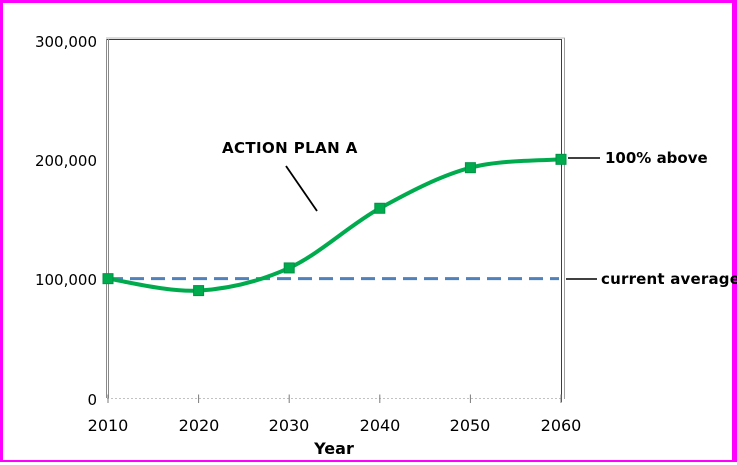 The image size is (737, 465). Describe the element at coordinates (380, 425) in the screenshot. I see `x-axis-tick-label: 2040` at that location.